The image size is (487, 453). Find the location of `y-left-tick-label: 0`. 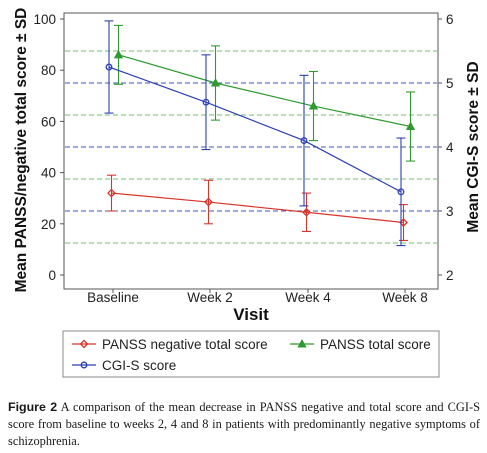

y-left-tick-label: 0 is located at coordinates (52, 275).